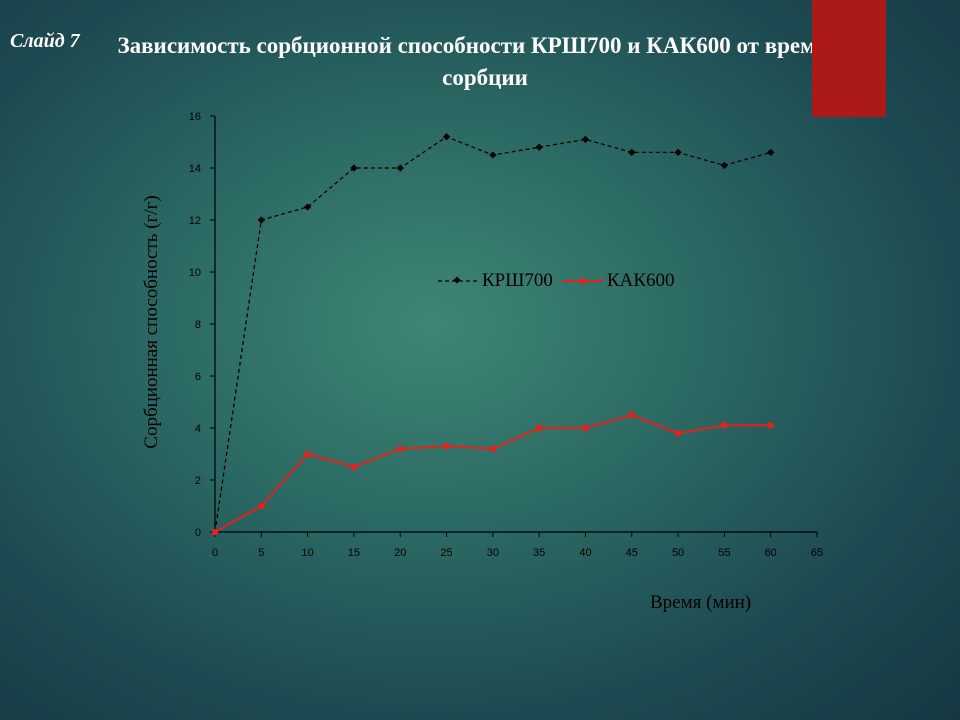 This screenshot has width=960, height=720. What do you see at coordinates (724, 553) in the screenshot?
I see `x-tick-label: 55` at bounding box center [724, 553].